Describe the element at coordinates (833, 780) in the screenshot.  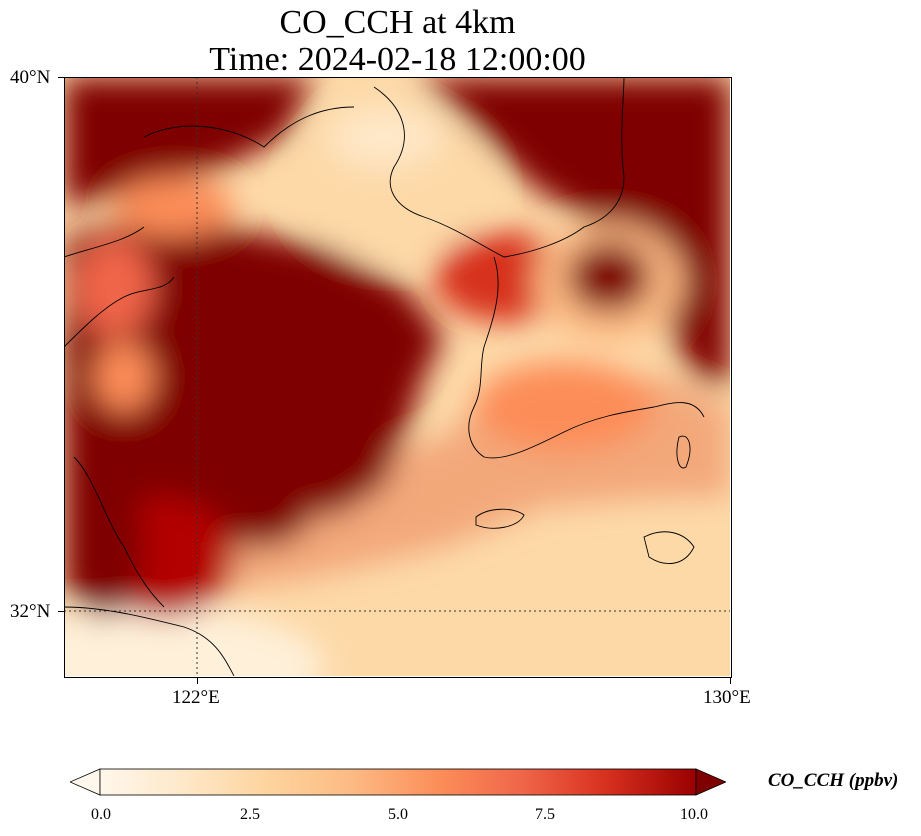
I see `colorbar-title: CO_CCH (ppbv)` at that location.